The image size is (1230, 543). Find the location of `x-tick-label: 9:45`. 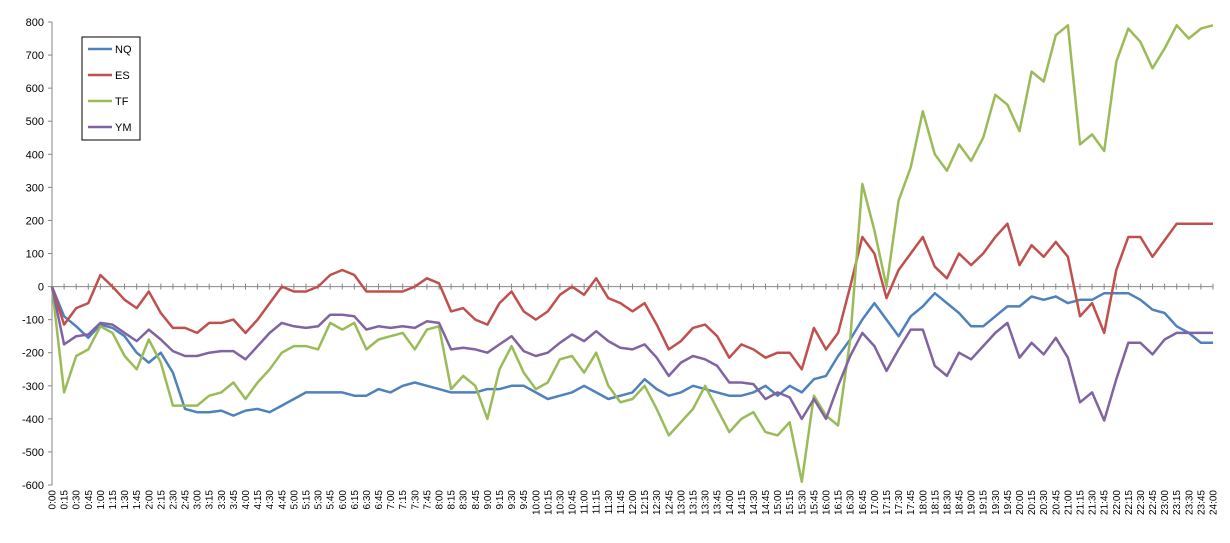

x-tick-label: 9:45 is located at coordinates (524, 500).